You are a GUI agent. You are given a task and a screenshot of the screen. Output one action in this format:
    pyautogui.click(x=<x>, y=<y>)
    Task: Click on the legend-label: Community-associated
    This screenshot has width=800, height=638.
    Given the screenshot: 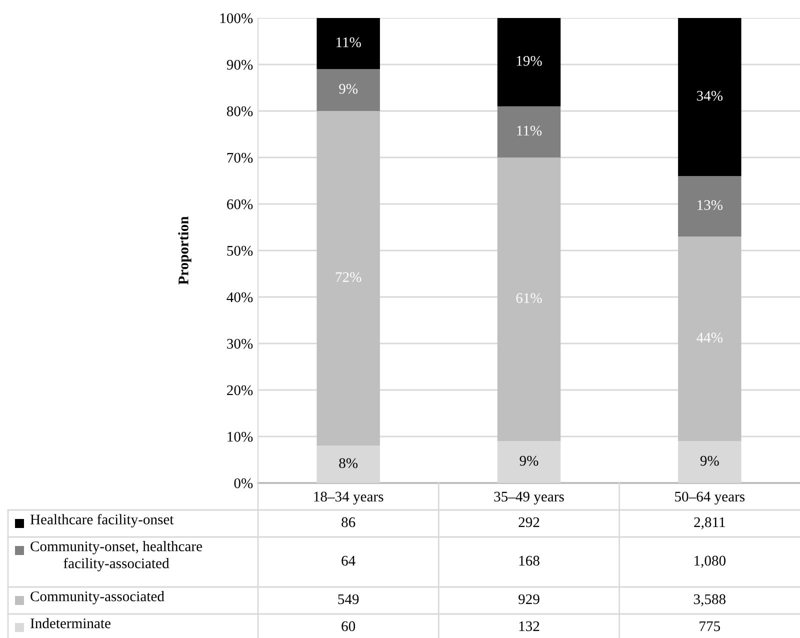 What is the action you would take?
    pyautogui.click(x=97, y=597)
    